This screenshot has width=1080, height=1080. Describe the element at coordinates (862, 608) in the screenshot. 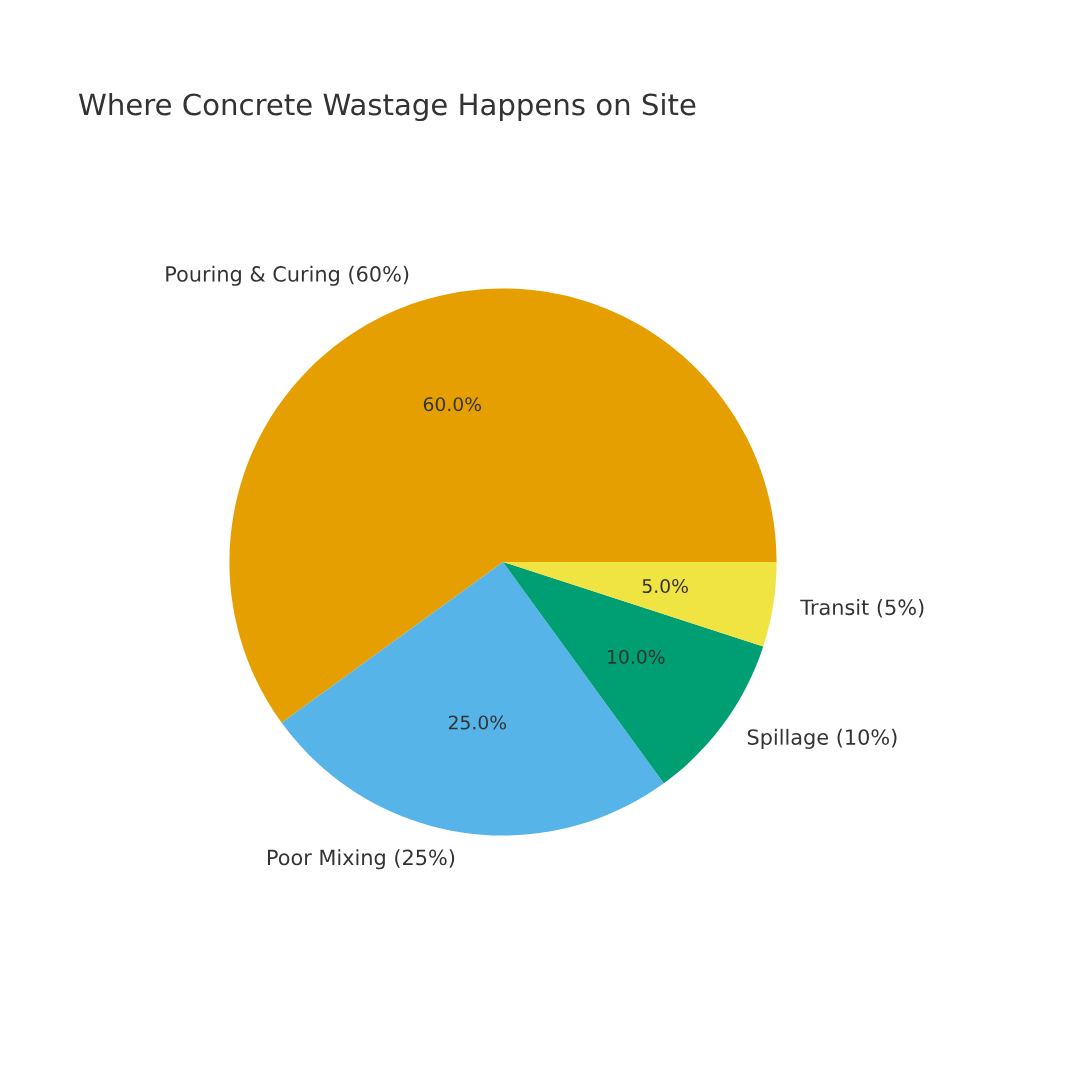

I see `slice-label: Transit (5%)` at that location.